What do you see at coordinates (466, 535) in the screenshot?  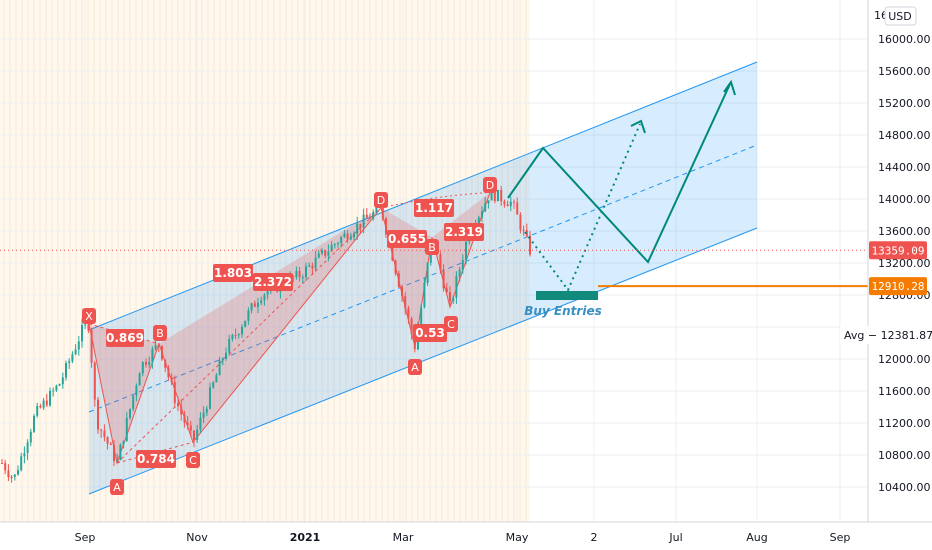 I see `time-axis: Sep Nov 2021 Mar May 2 Jul Aug Sep` at bounding box center [466, 535].